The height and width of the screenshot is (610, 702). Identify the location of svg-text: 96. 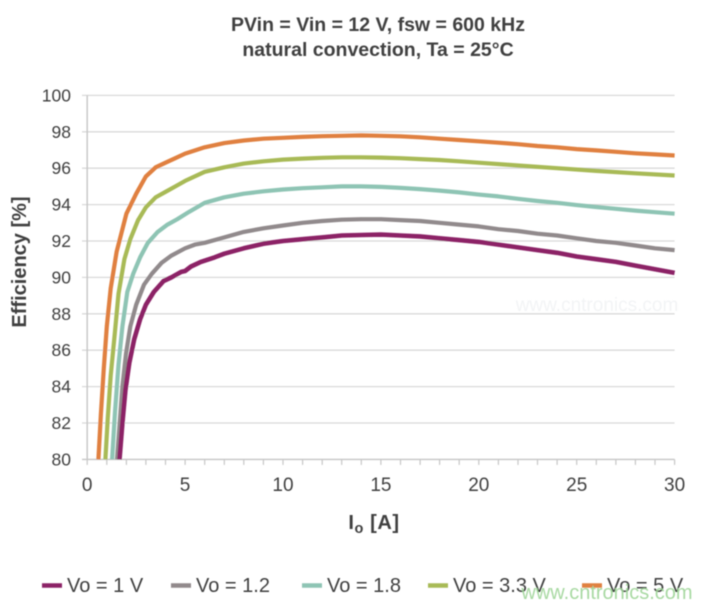
(61, 168).